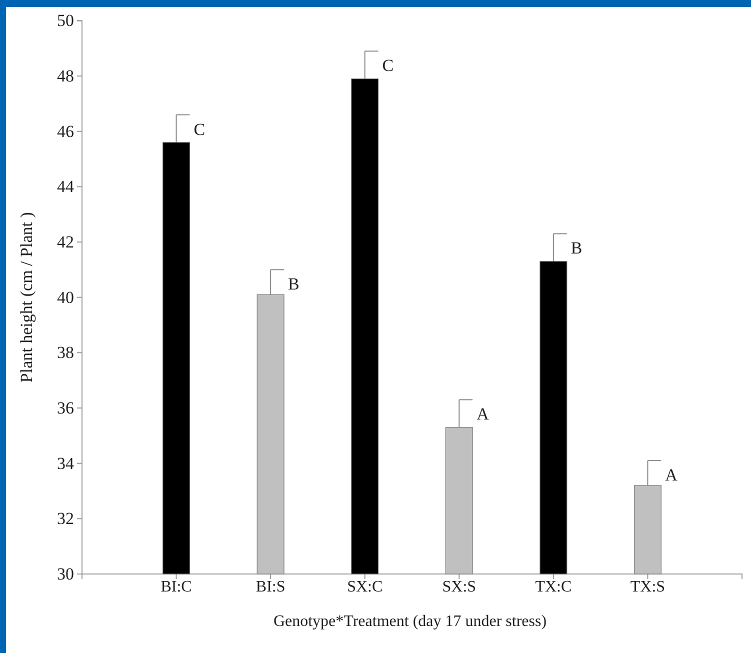  What do you see at coordinates (26, 297) in the screenshot?
I see `y-axis-title: Plant height (cm / Plant )` at bounding box center [26, 297].